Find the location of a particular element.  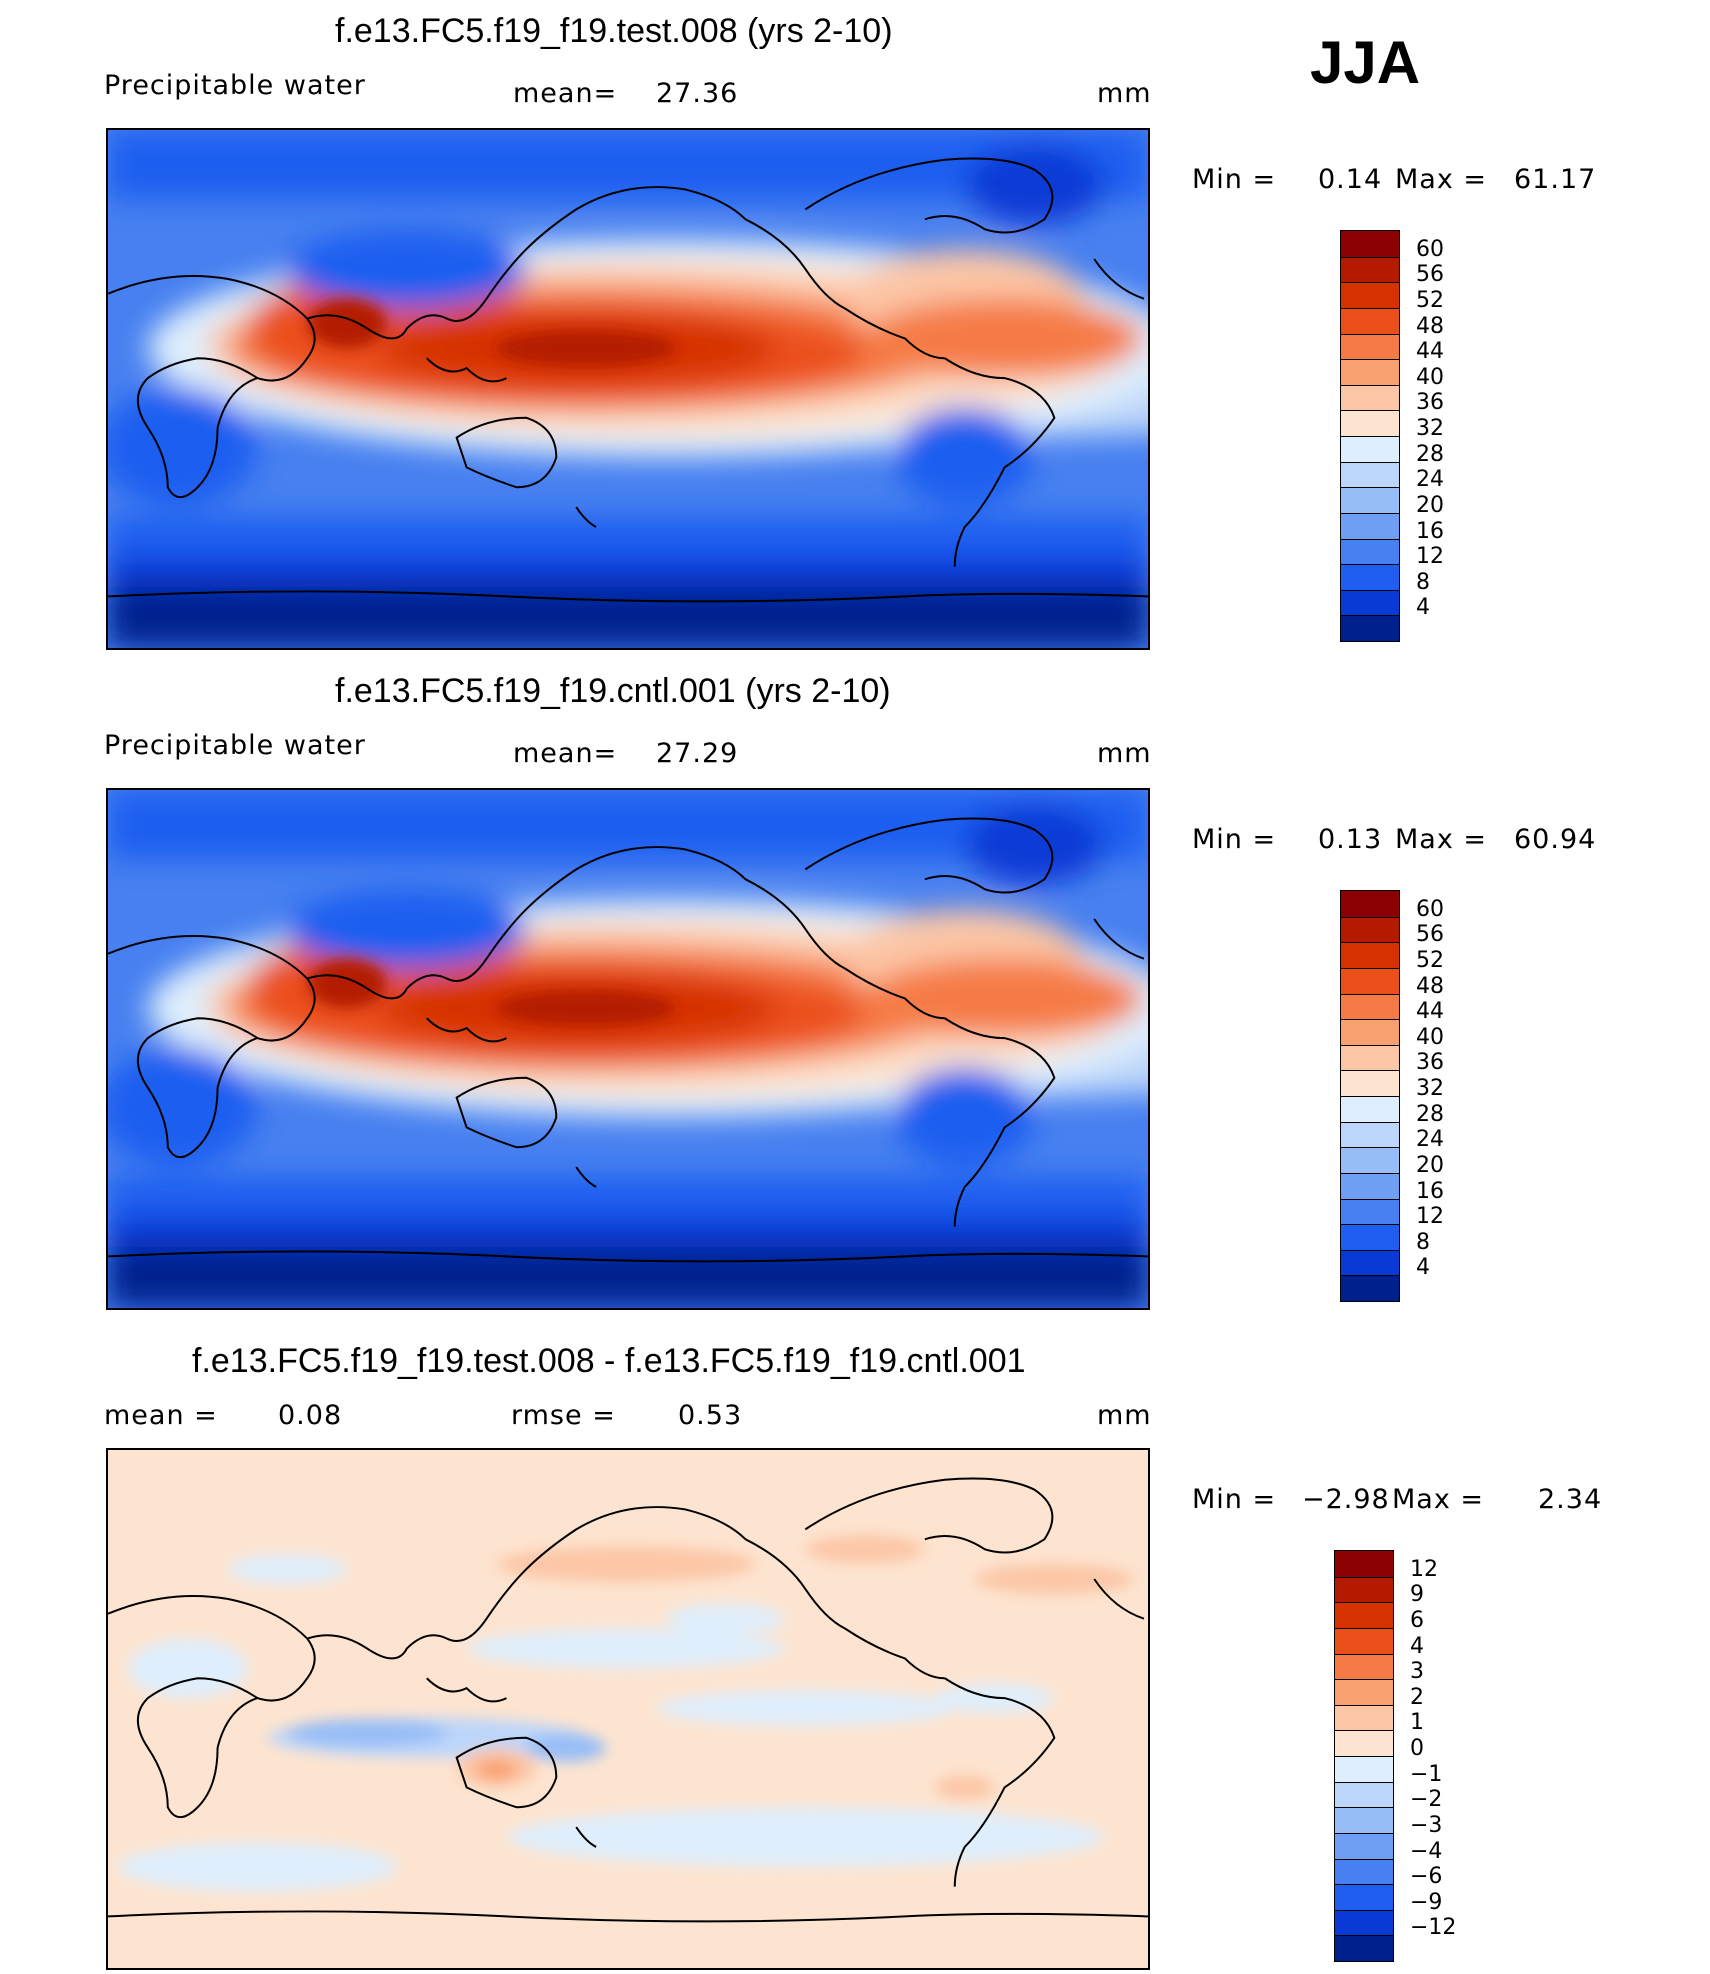

panel-1-units: mm is located at coordinates (1124, 93).